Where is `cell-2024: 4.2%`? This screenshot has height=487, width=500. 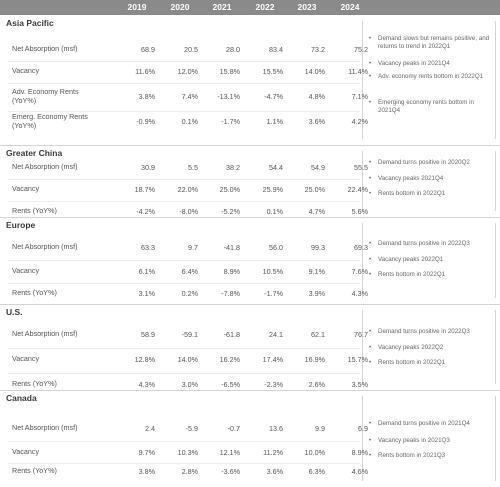 cell-2024: 4.2% is located at coordinates (359, 121).